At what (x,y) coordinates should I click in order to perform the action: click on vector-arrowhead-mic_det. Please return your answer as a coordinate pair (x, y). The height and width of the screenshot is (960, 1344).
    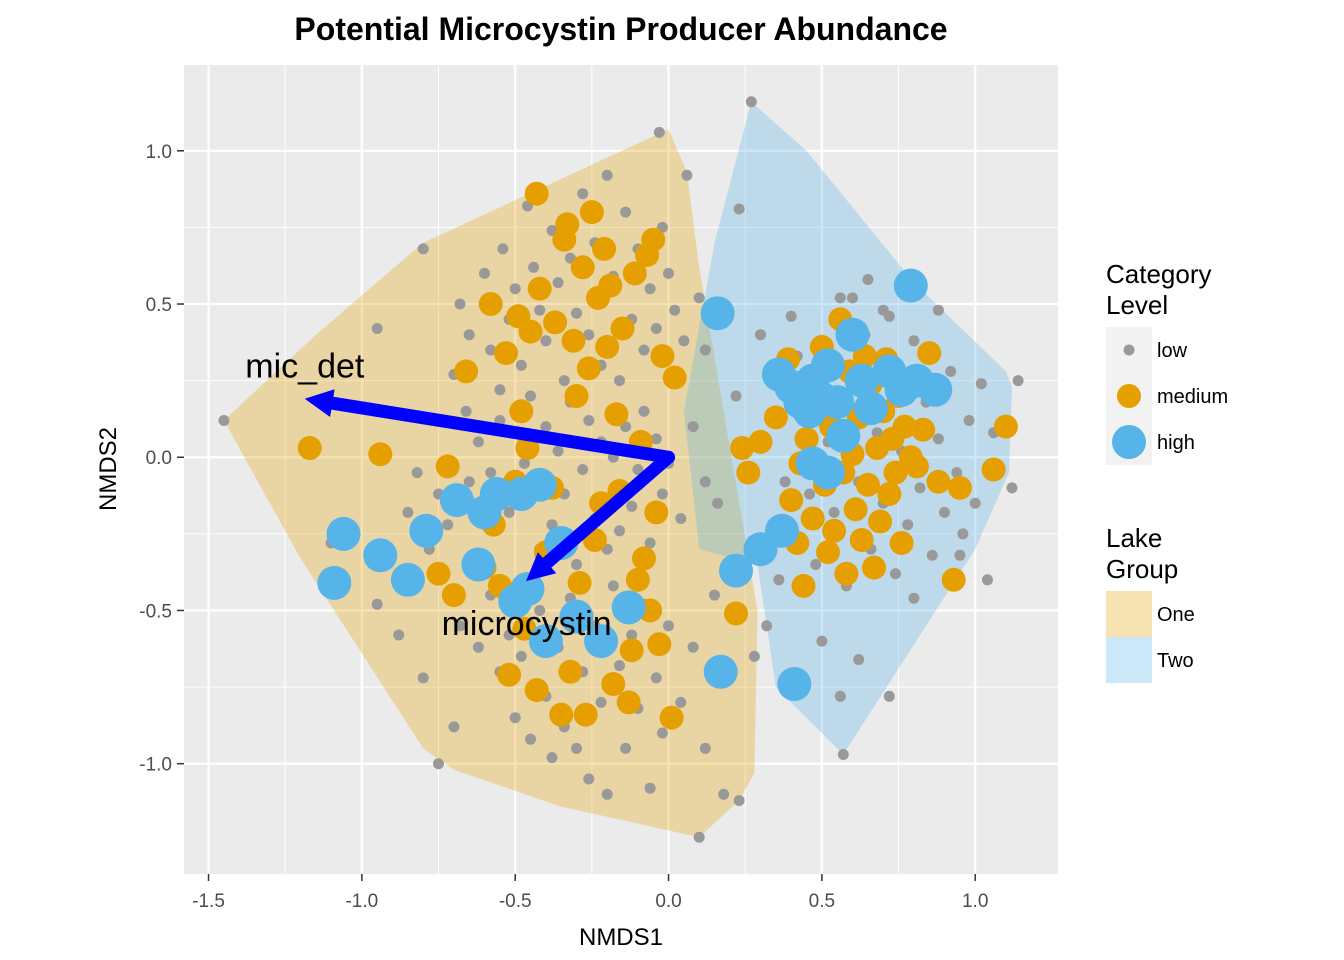
    Looking at the image, I should click on (319, 403).